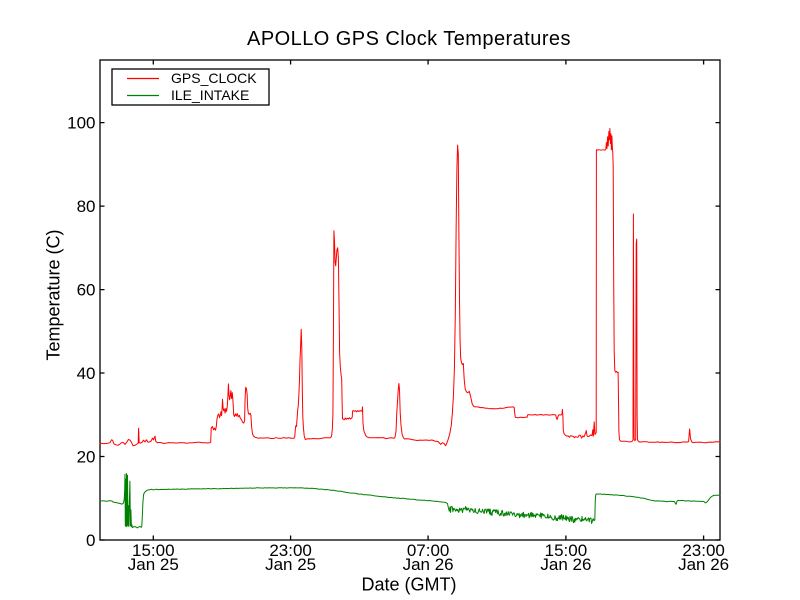 Image resolution: width=800 pixels, height=600 pixels. Describe the element at coordinates (409, 39) in the screenshot. I see `svg-text: APOLLO GPS Clock Temperatures` at that location.